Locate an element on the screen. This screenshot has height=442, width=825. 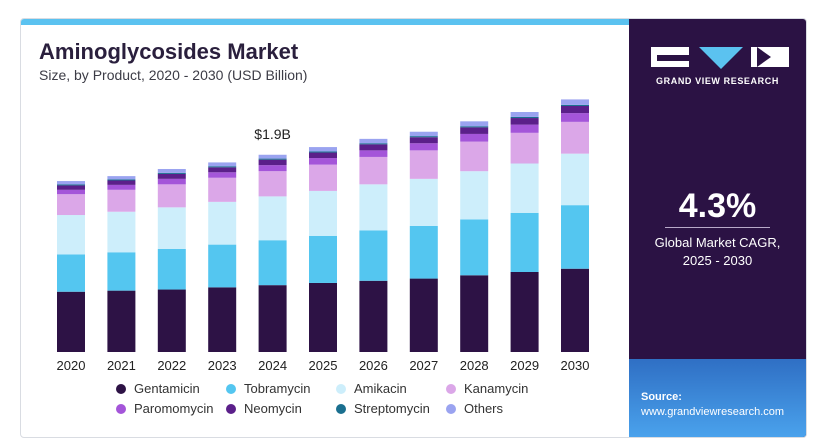
bar-segment-amikacin-2020 is located at coordinates (71, 235).